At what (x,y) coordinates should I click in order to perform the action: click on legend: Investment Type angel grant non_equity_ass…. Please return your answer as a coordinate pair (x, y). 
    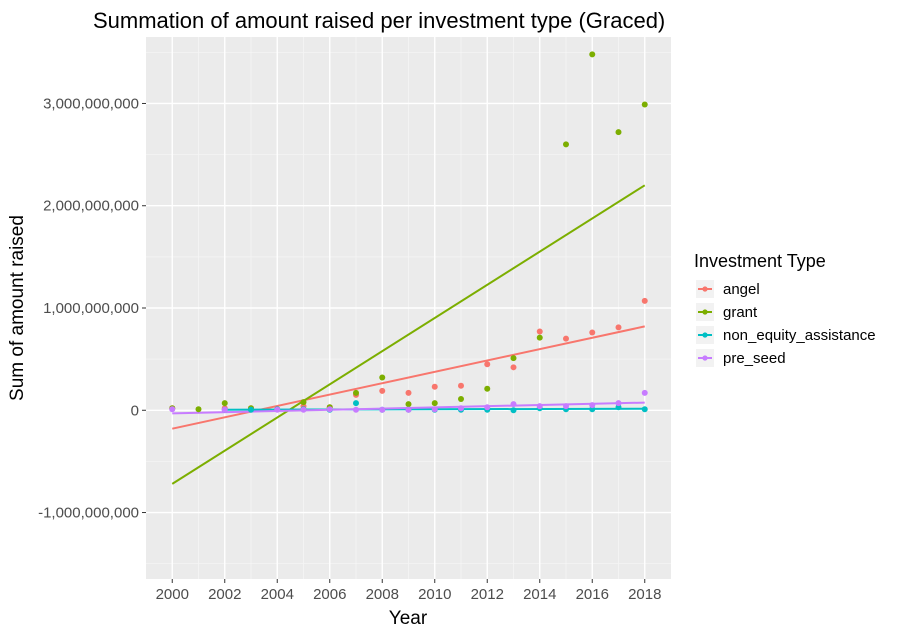
    Looking at the image, I should click on (785, 309).